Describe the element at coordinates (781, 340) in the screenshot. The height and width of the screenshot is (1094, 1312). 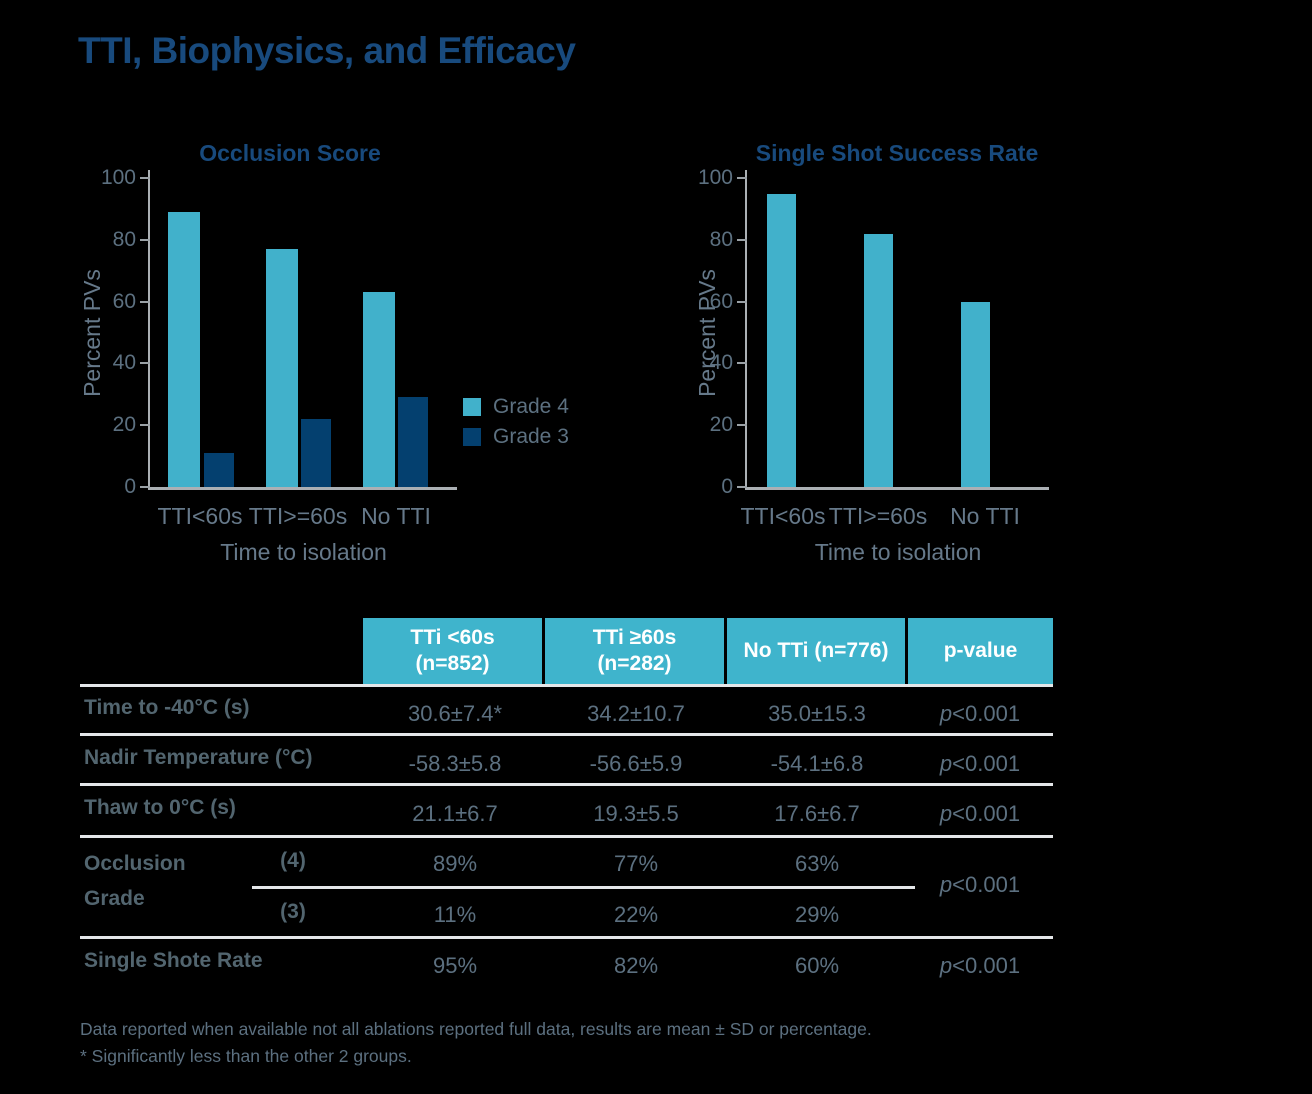
I see `bar-single-shot-success-TTI<60s` at that location.